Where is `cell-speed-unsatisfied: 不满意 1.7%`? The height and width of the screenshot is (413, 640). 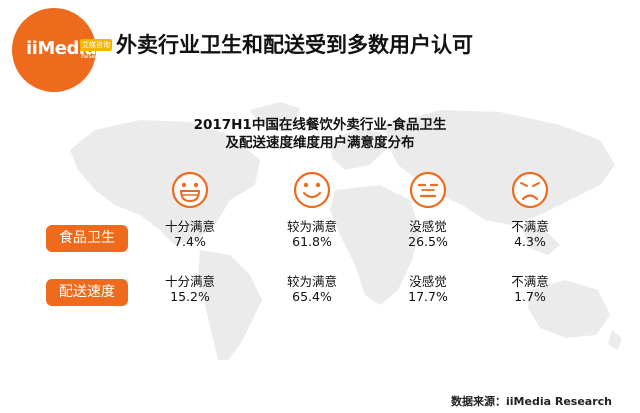
cell-speed-unsatisfied: 不满意 1.7% is located at coordinates (530, 289).